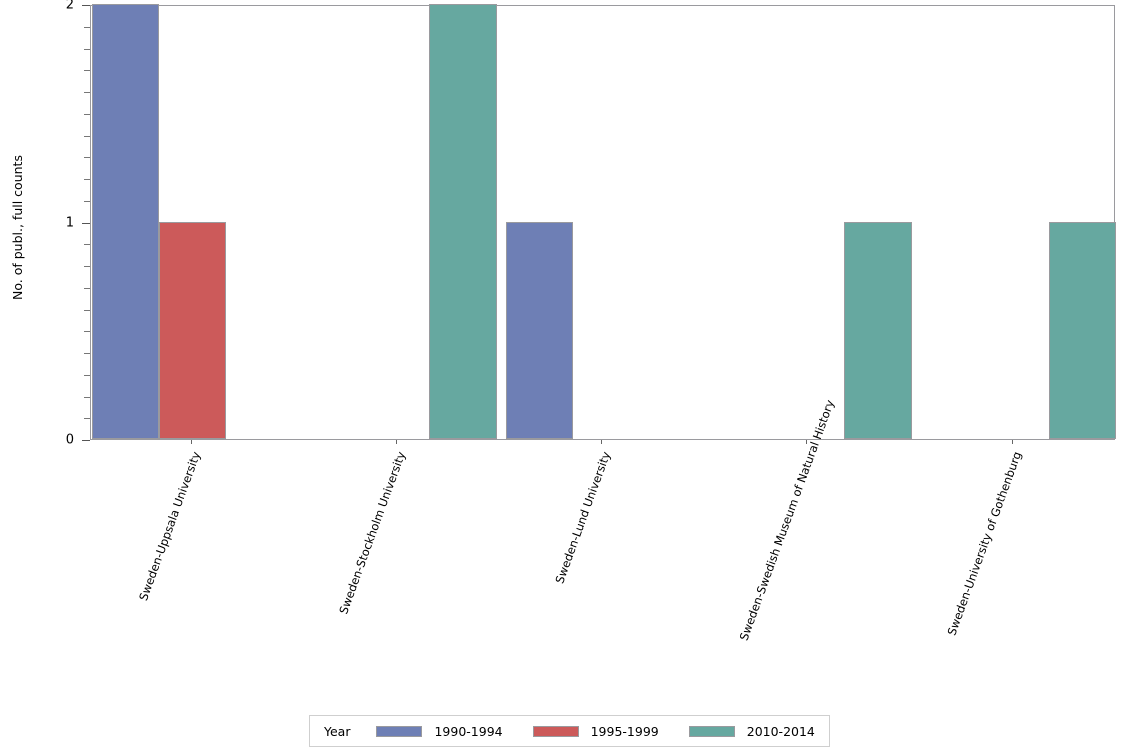 This screenshot has width=1134, height=756. I want to click on legend-entry: 1995-1999, so click(595, 731).